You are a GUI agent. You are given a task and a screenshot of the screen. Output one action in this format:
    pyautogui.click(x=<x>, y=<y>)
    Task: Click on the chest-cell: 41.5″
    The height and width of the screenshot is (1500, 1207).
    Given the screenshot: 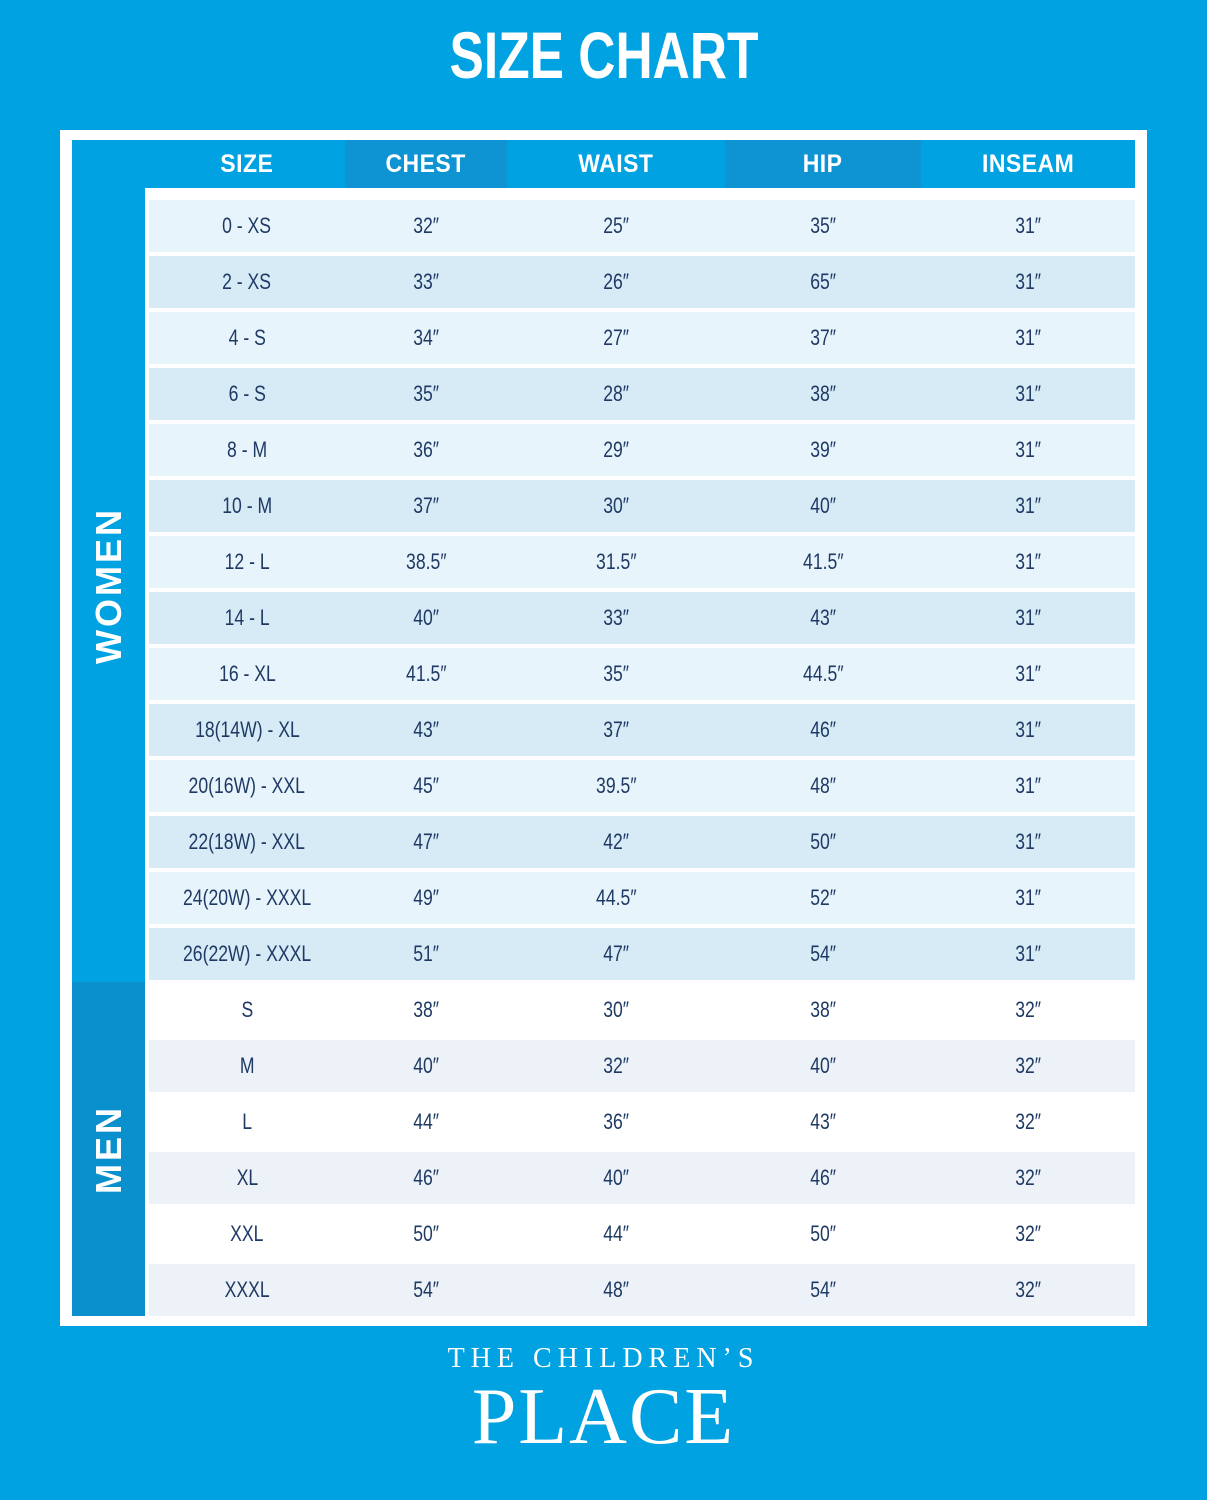 What is the action you would take?
    pyautogui.click(x=426, y=674)
    